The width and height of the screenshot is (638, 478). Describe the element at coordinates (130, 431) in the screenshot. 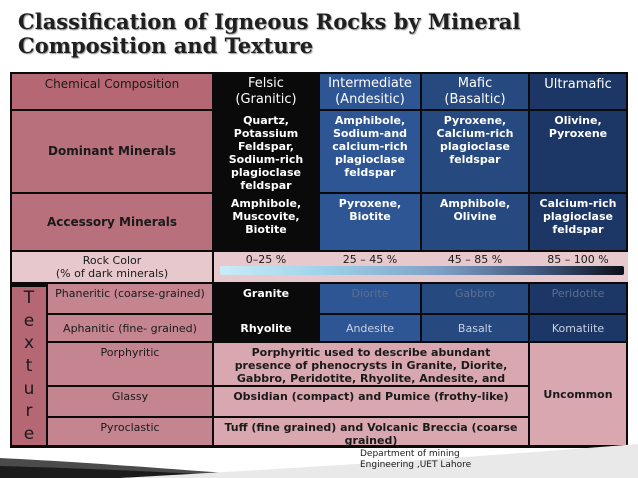

I see `pyroclastic-label: Pyroclastic` at that location.